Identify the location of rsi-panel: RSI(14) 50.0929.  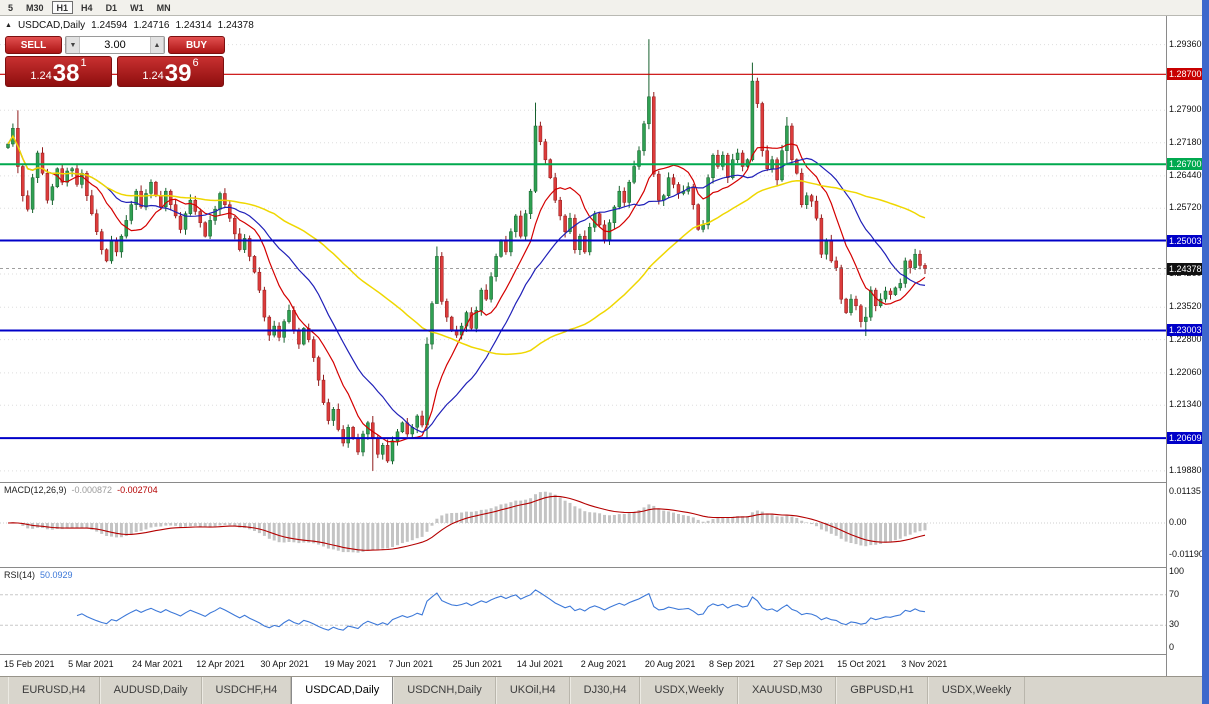
(583, 611).